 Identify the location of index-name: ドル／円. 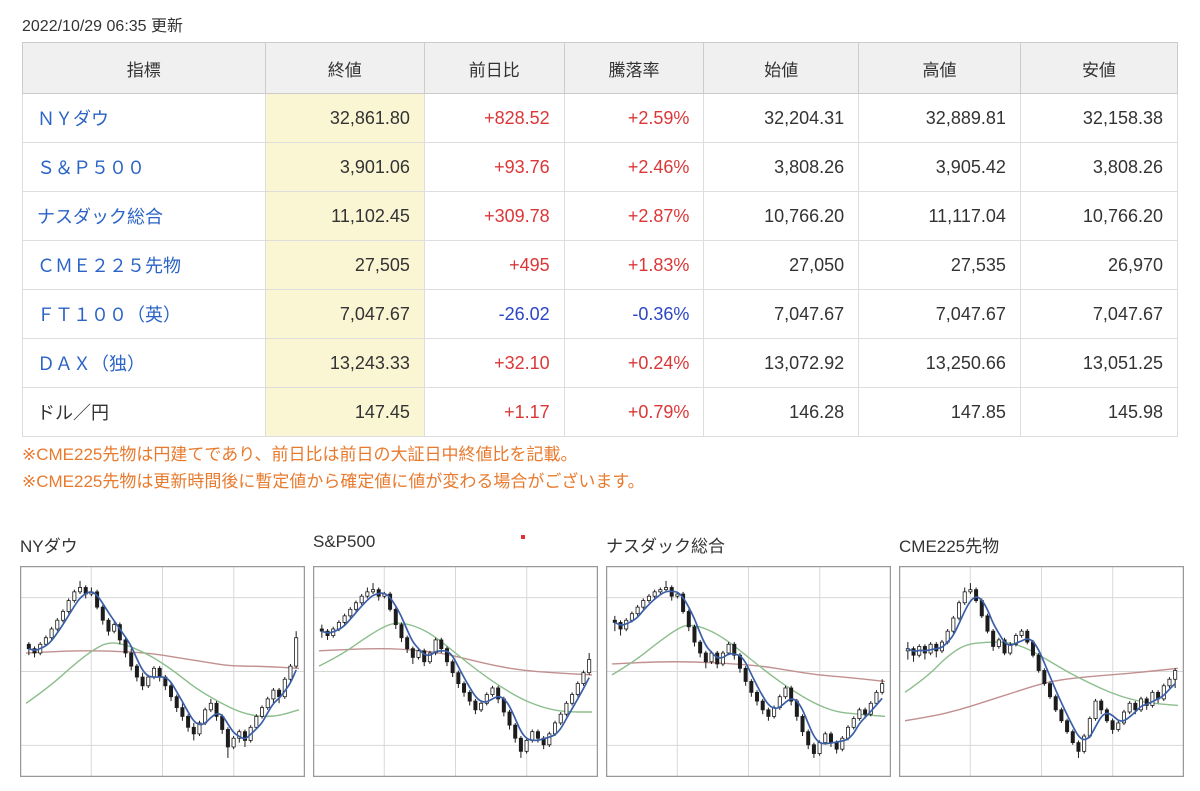
(144, 412).